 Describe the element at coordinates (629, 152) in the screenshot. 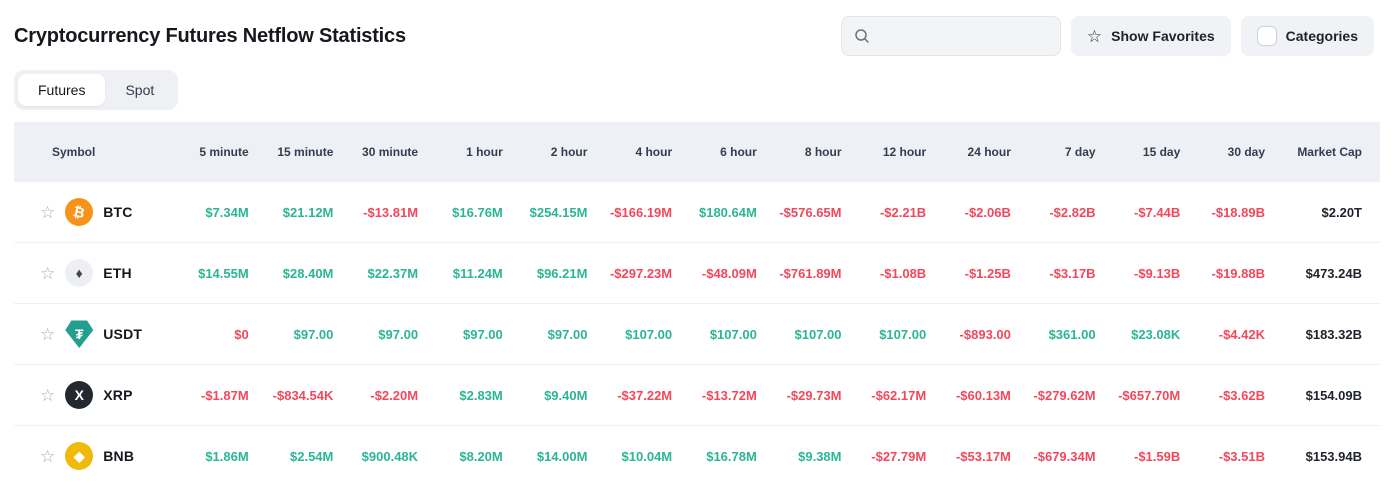

I see `column-header-4-hour: 4 hour` at that location.